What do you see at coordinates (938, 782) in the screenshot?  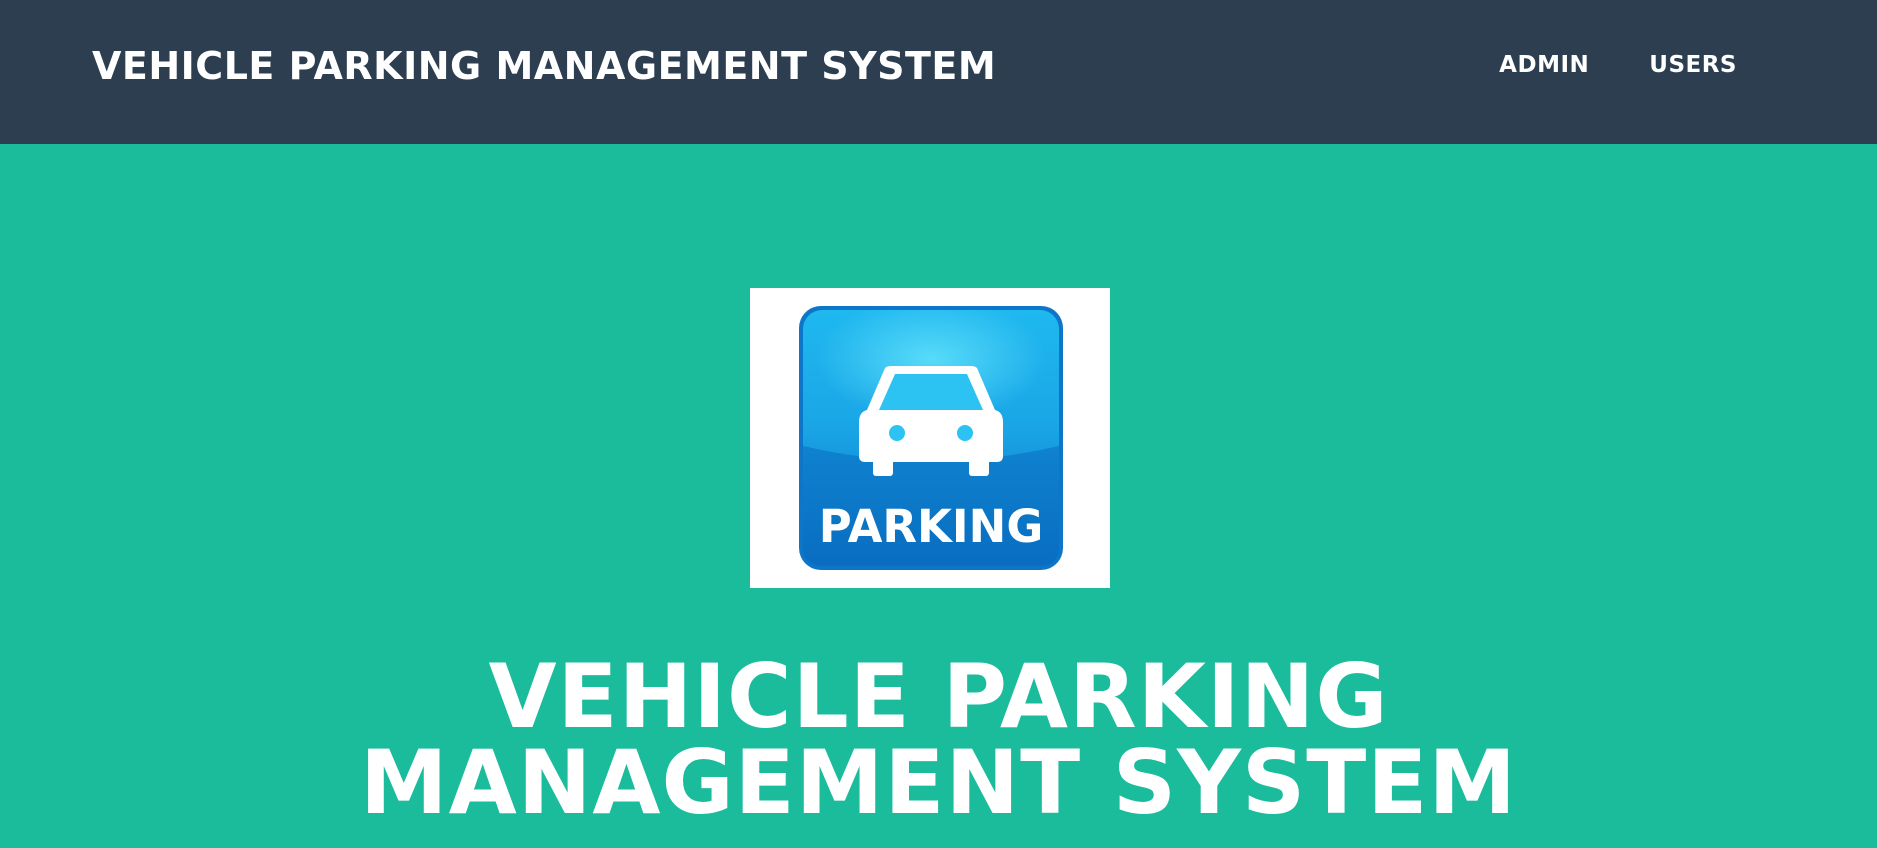 I see `page-title-line-2: MANAGEMENT SYSTEM` at bounding box center [938, 782].